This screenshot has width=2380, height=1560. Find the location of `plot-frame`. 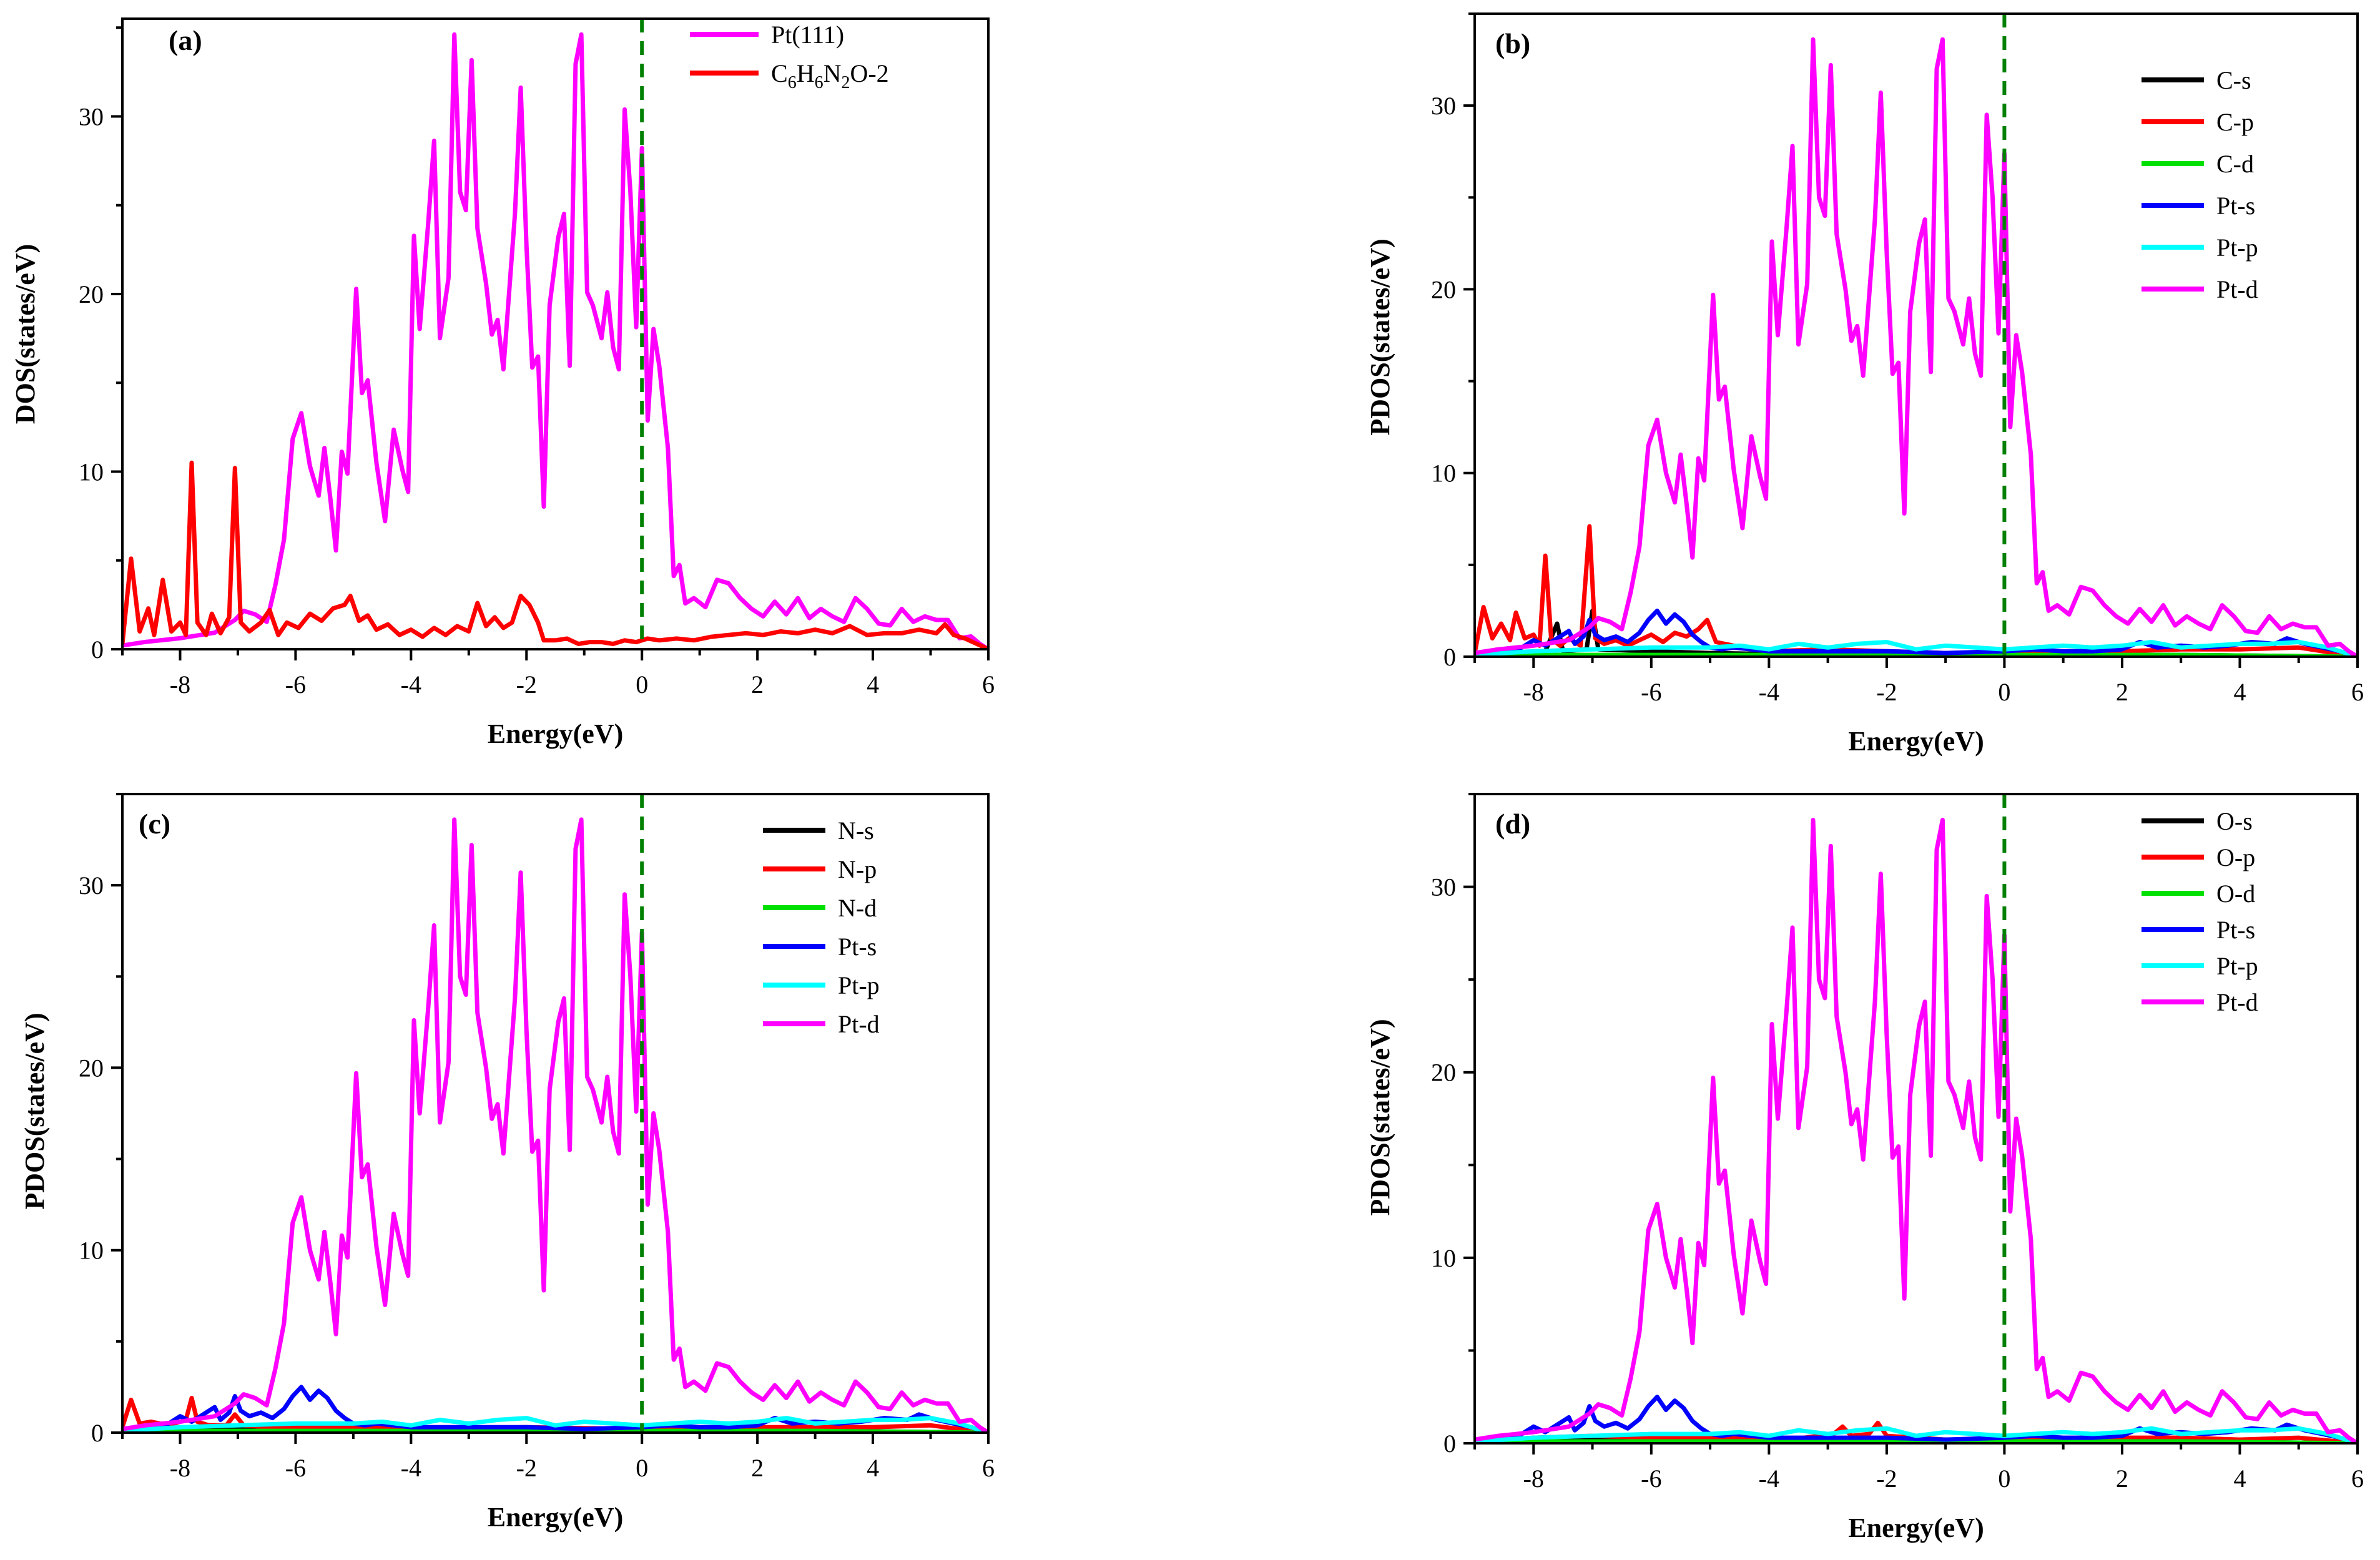

plot-frame is located at coordinates (555, 333).